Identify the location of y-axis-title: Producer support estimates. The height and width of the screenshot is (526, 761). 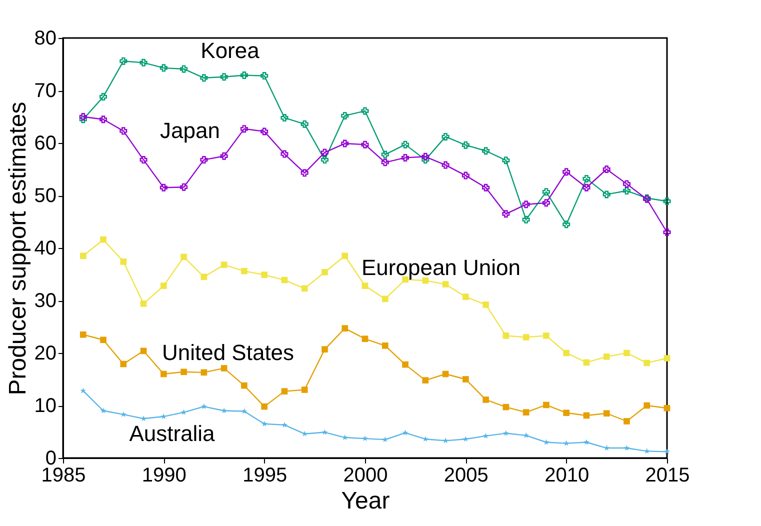
(18, 249).